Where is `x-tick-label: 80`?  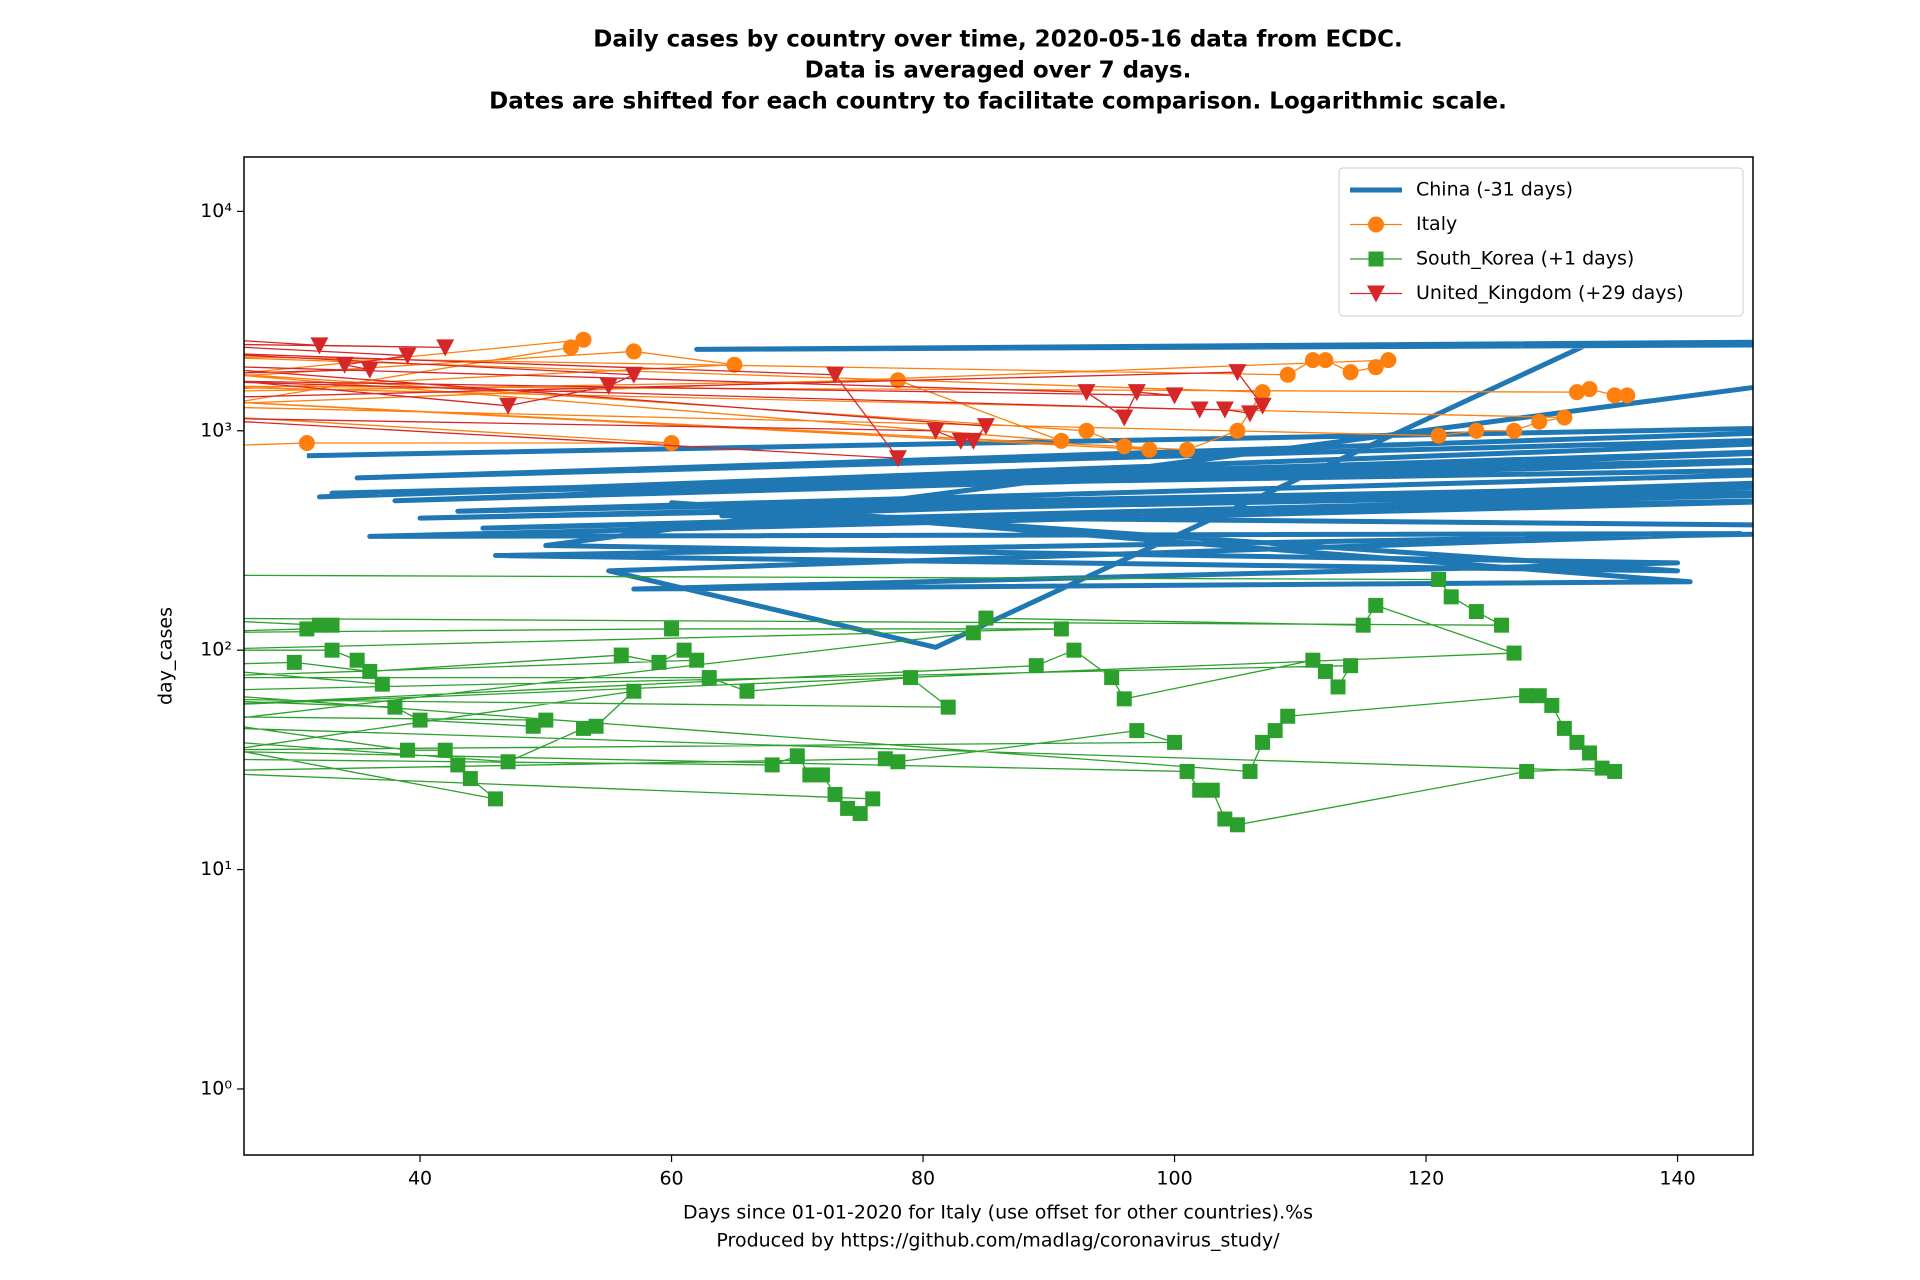
x-tick-label: 80 is located at coordinates (923, 1179).